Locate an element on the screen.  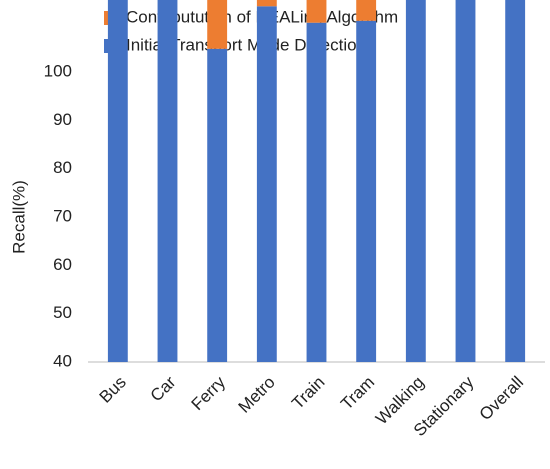
x-tick-label: Car is located at coordinates (163, 388).